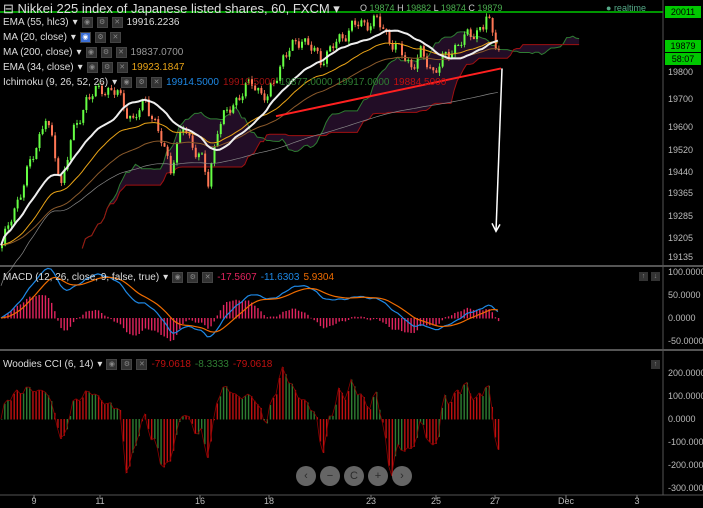 The width and height of the screenshot is (703, 508). I want to click on legend-ema55: EMA (55, hlc3) ▾ ◉ ⚙ ✕ 19916.2236, so click(91, 22).